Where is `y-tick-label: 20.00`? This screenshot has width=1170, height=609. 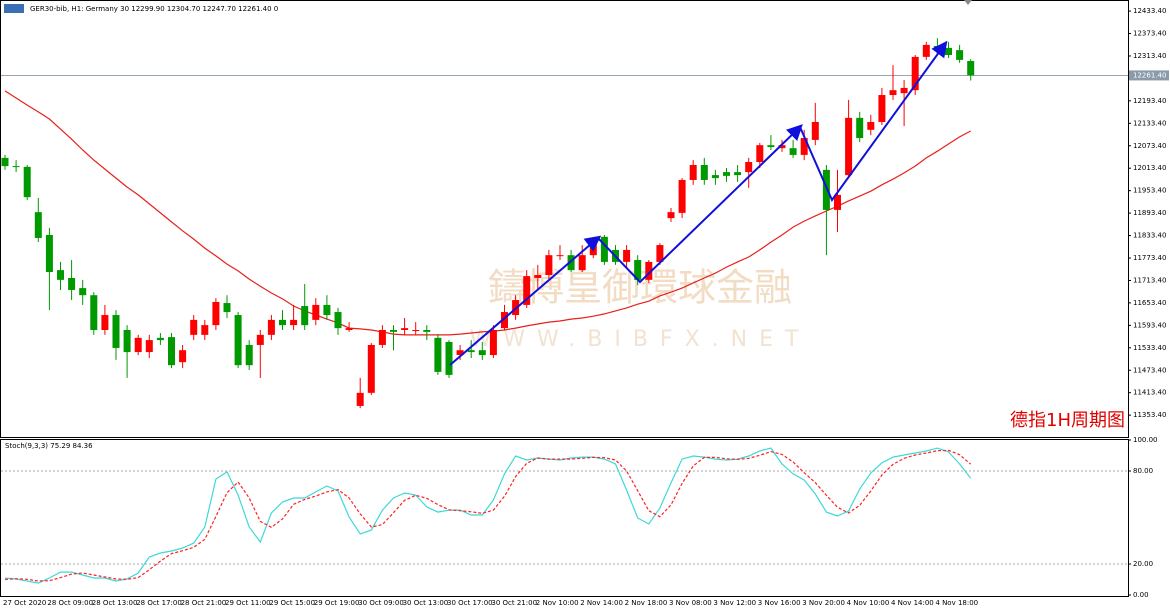 y-tick-label: 20.00 is located at coordinates (1143, 564).